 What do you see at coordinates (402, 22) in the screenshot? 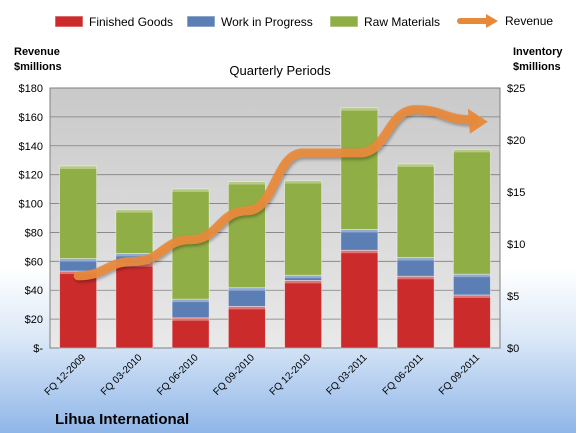
I see `legend-label-raw-materials: Raw Materials` at bounding box center [402, 22].